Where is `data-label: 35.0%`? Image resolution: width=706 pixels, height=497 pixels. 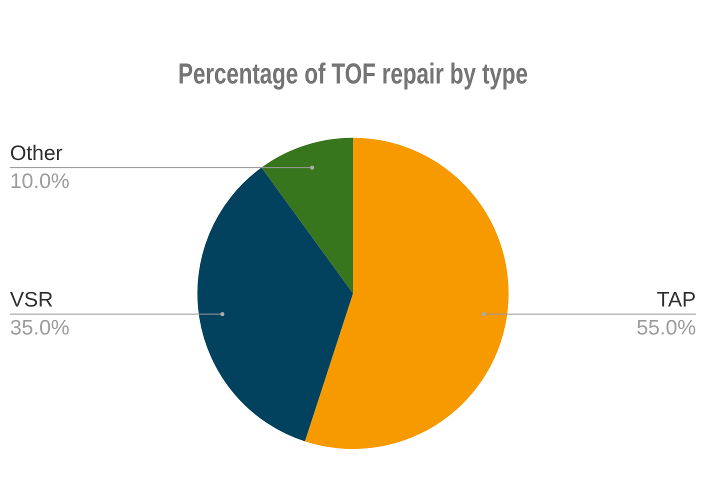 data-label: 35.0% is located at coordinates (40, 328).